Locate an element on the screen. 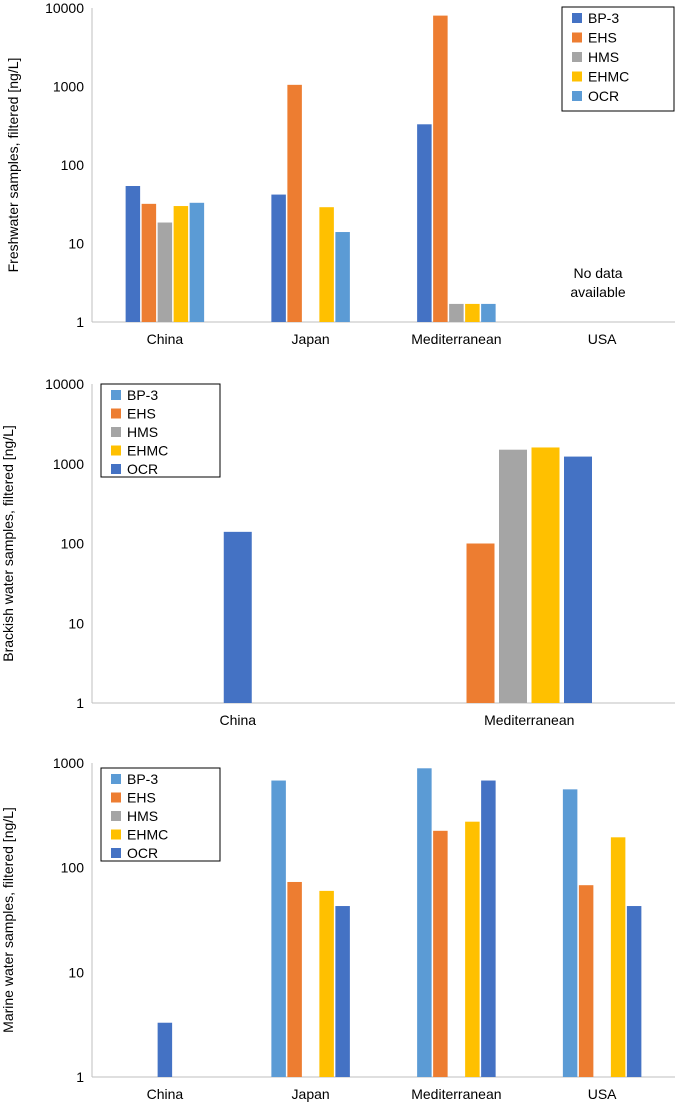  bar-hms-china is located at coordinates (165, 272).